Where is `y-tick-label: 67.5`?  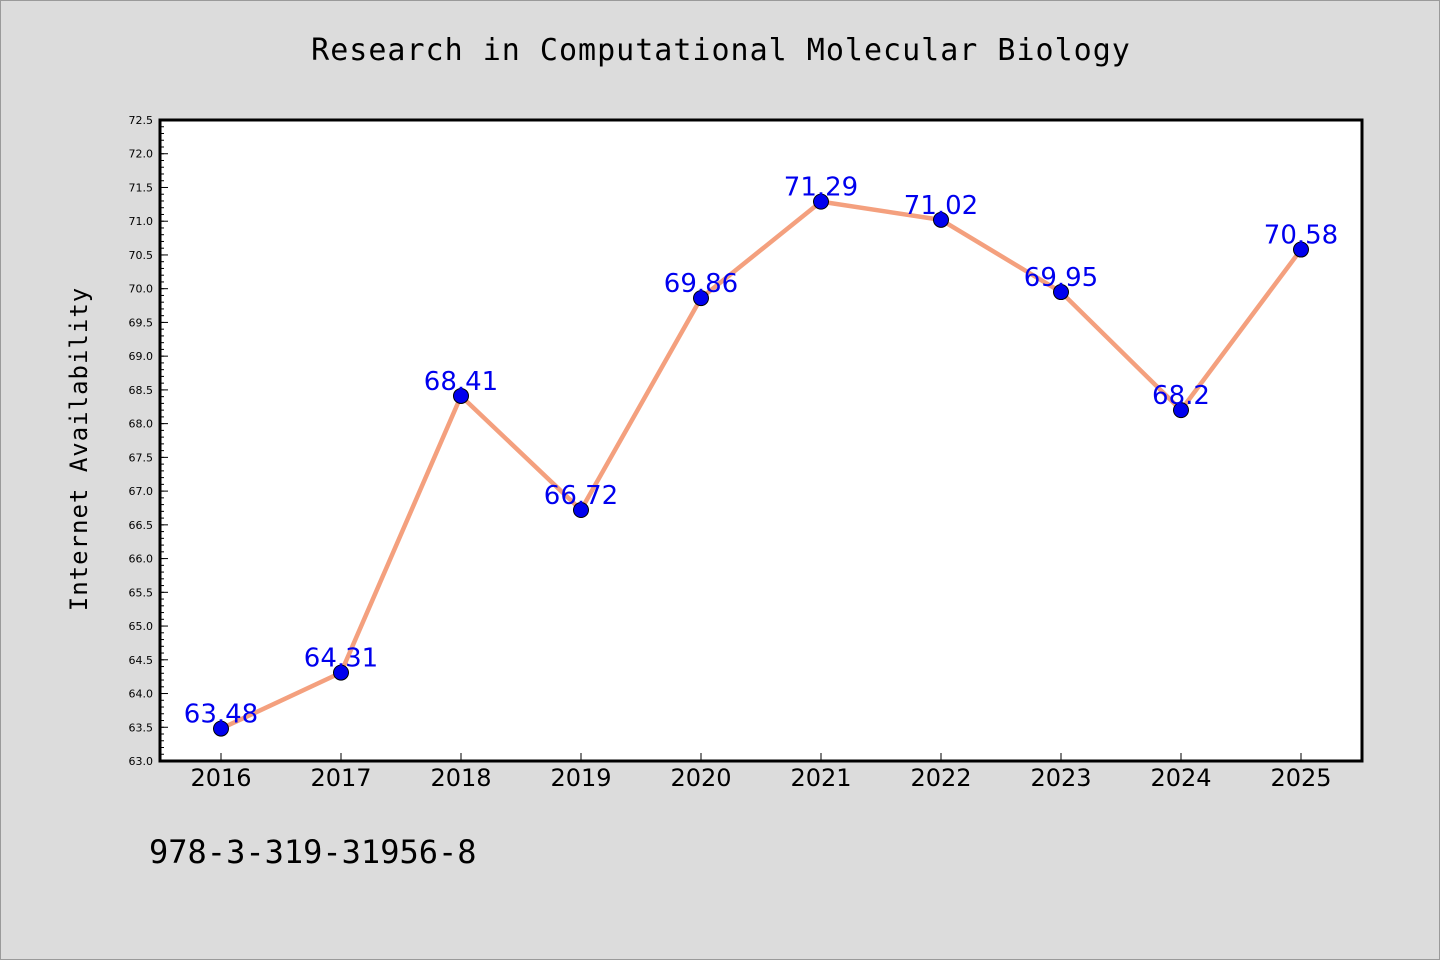
y-tick-label: 67.5 is located at coordinates (141, 457).